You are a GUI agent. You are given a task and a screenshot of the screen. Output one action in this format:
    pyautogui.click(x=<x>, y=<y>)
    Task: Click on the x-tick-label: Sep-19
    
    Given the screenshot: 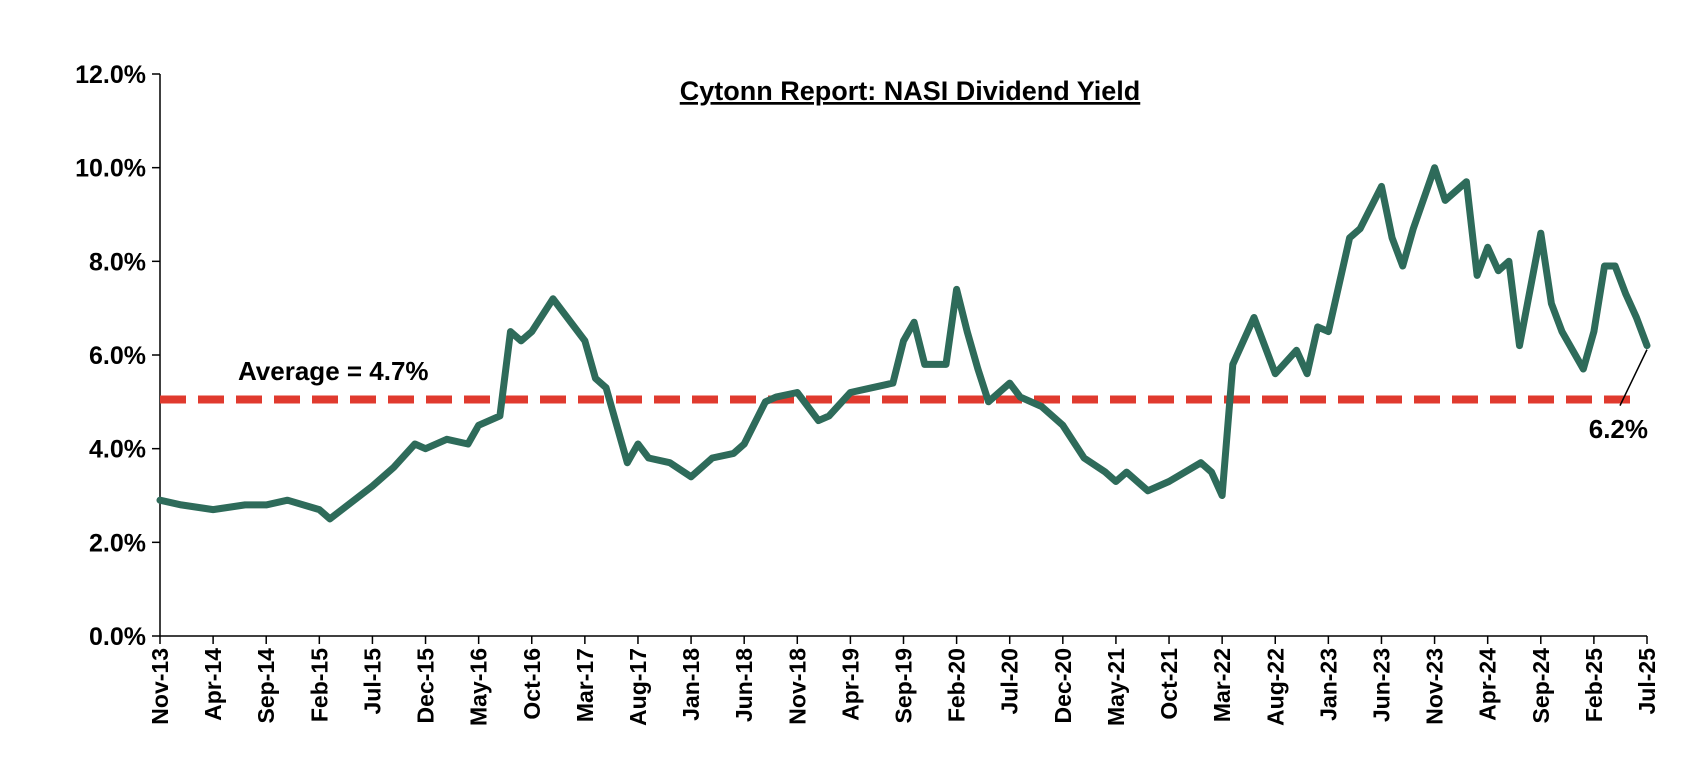 What is the action you would take?
    pyautogui.click(x=904, y=685)
    